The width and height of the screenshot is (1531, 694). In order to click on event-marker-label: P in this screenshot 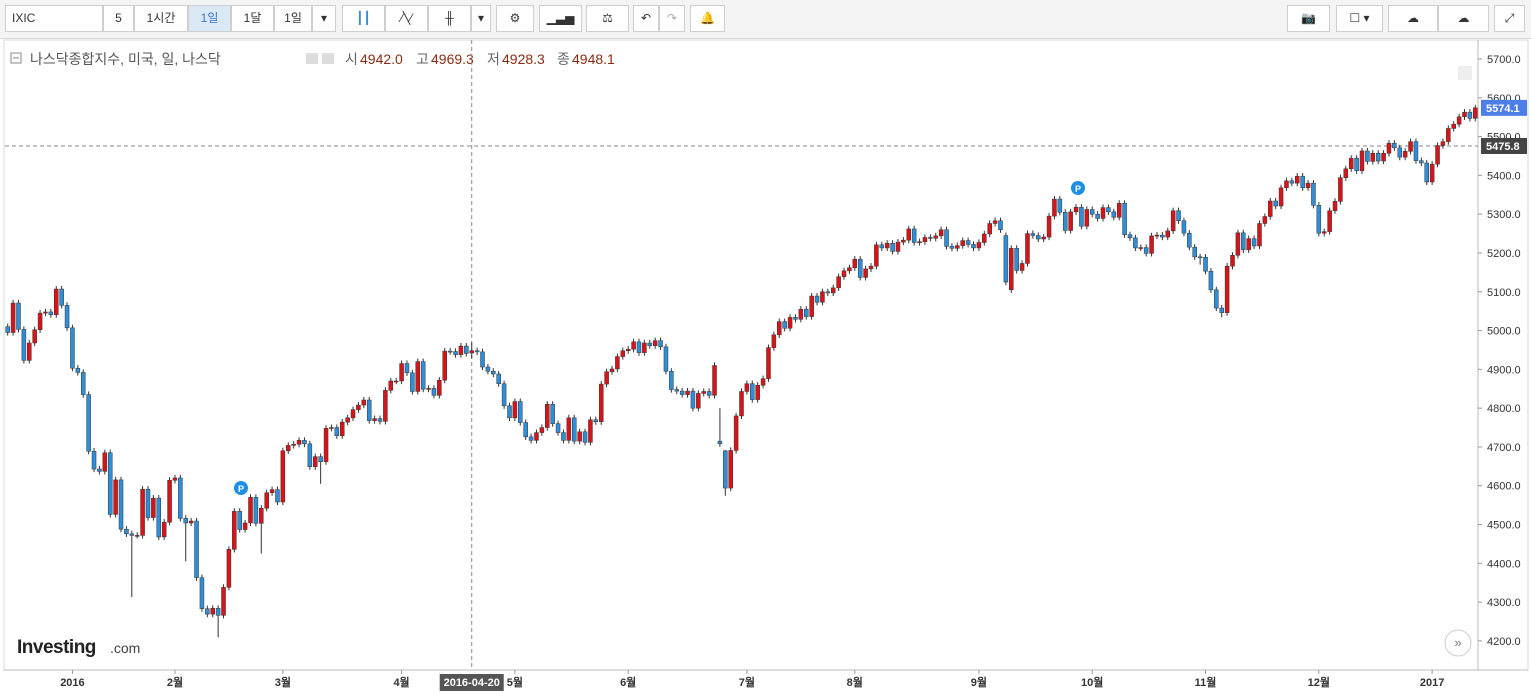, I will do `click(241, 489)`.